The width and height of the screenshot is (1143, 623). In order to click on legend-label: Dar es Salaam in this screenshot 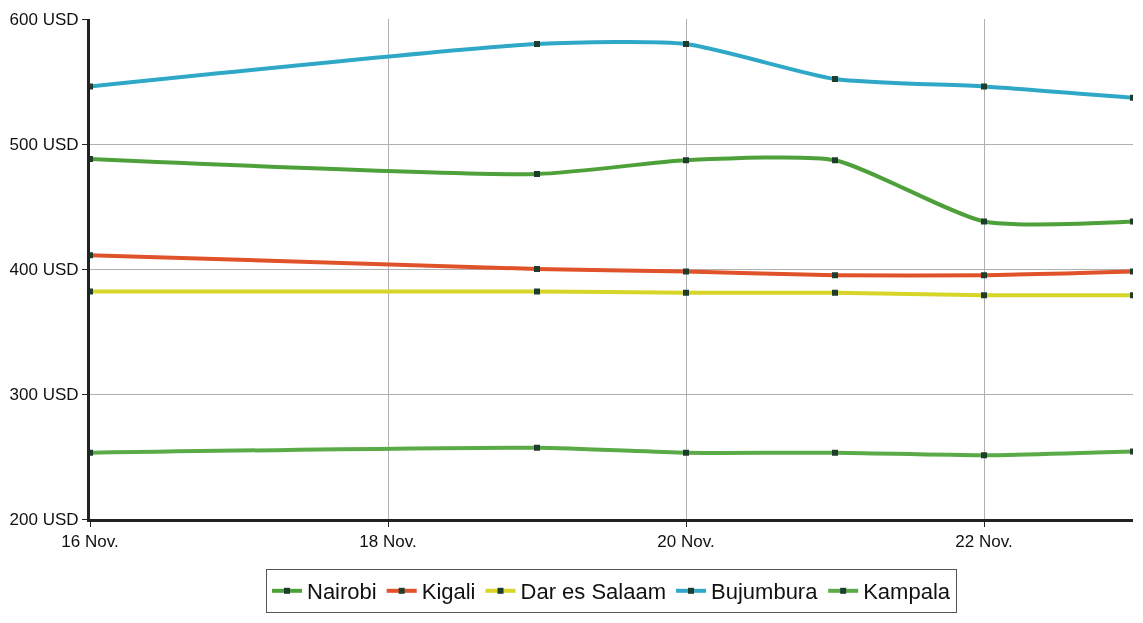, I will do `click(593, 592)`.